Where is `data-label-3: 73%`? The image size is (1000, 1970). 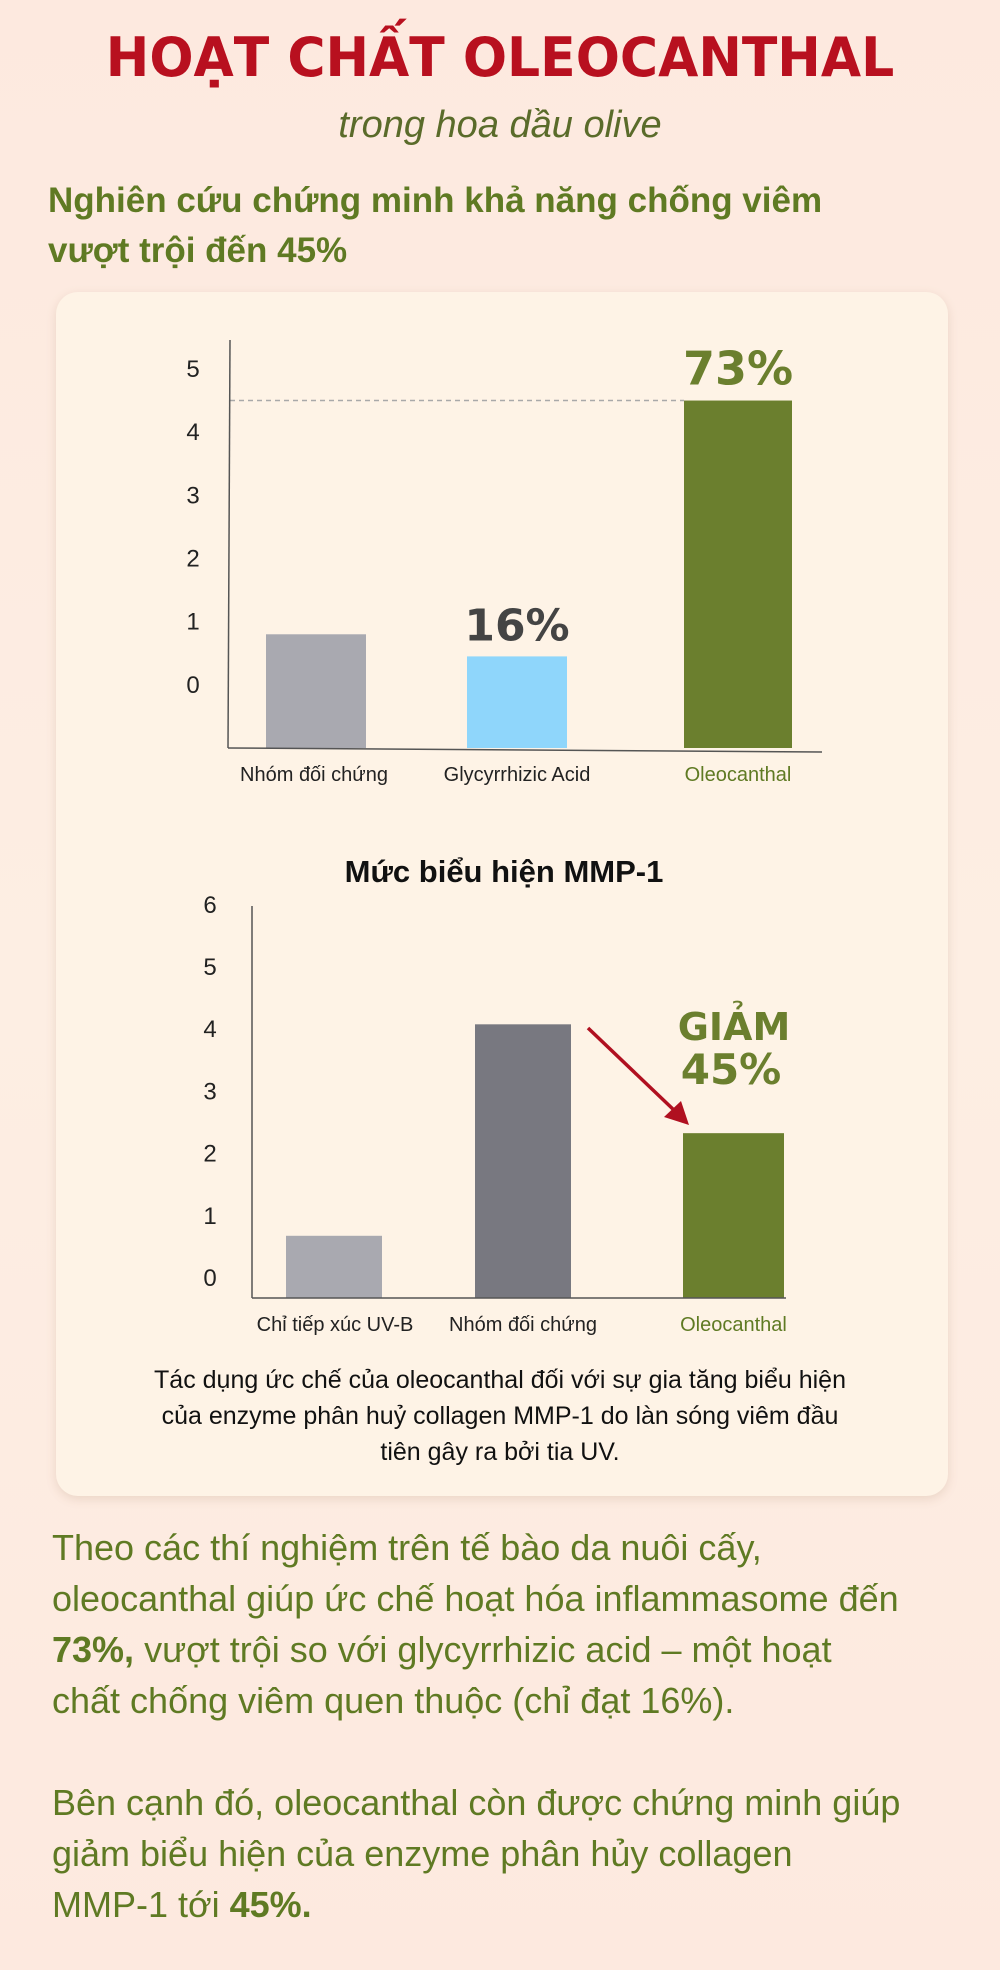
data-label-3: 73% is located at coordinates (738, 369).